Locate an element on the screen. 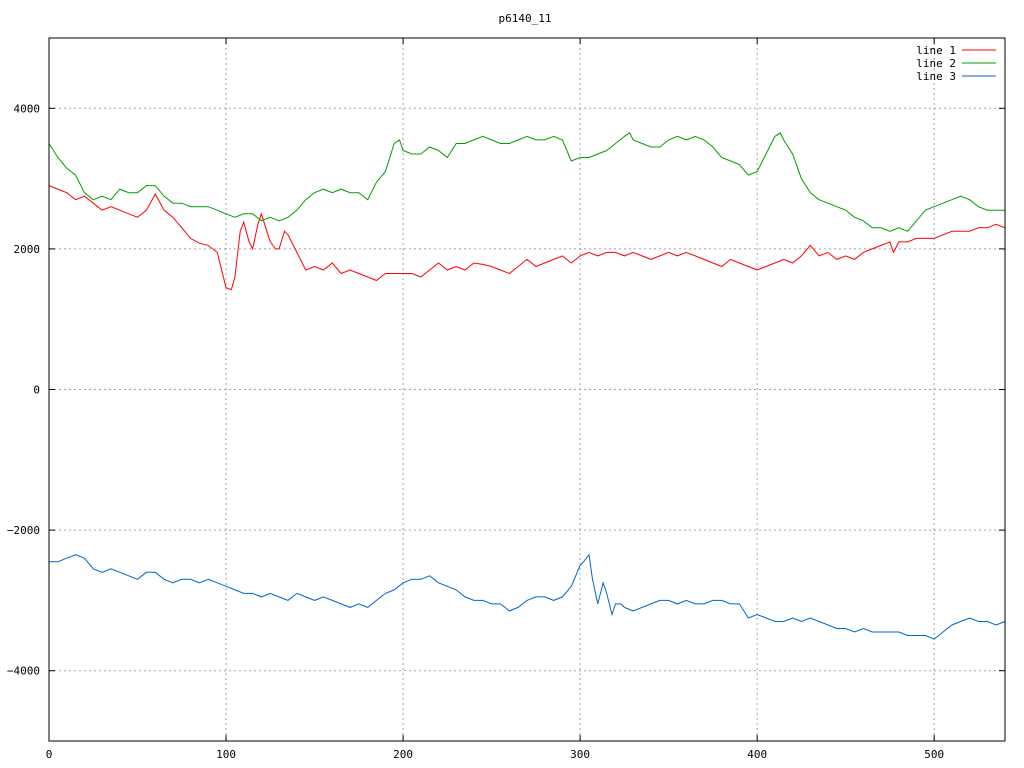 The width and height of the screenshot is (1024, 768). legend-label: line 3 is located at coordinates (936, 76).